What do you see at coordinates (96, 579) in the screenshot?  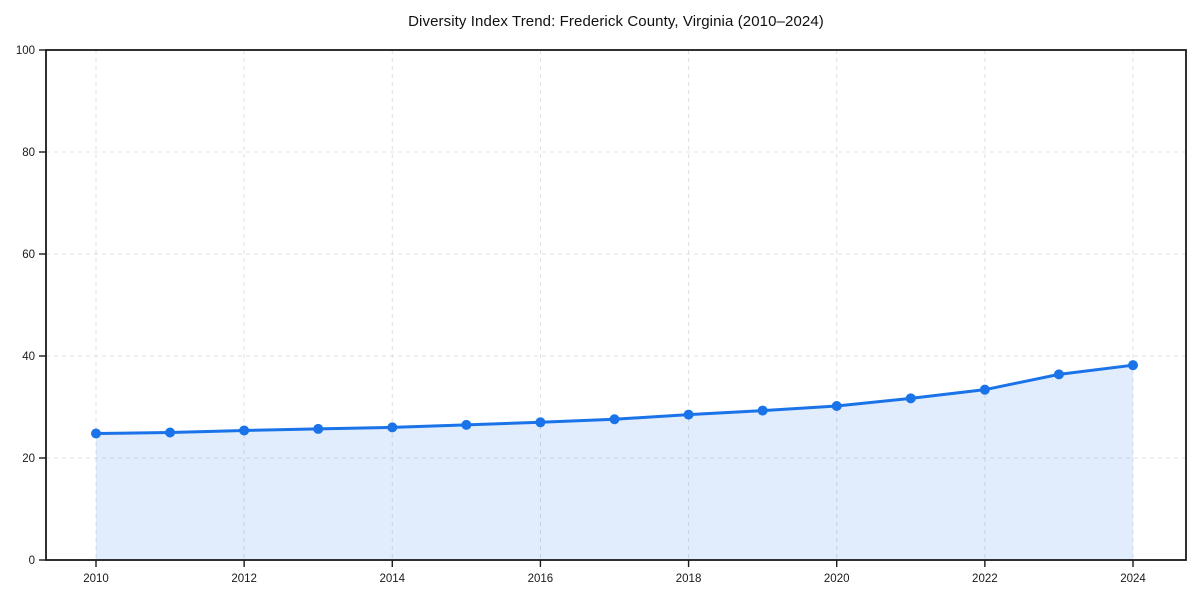 I see `x-tick-label: 2010` at bounding box center [96, 579].